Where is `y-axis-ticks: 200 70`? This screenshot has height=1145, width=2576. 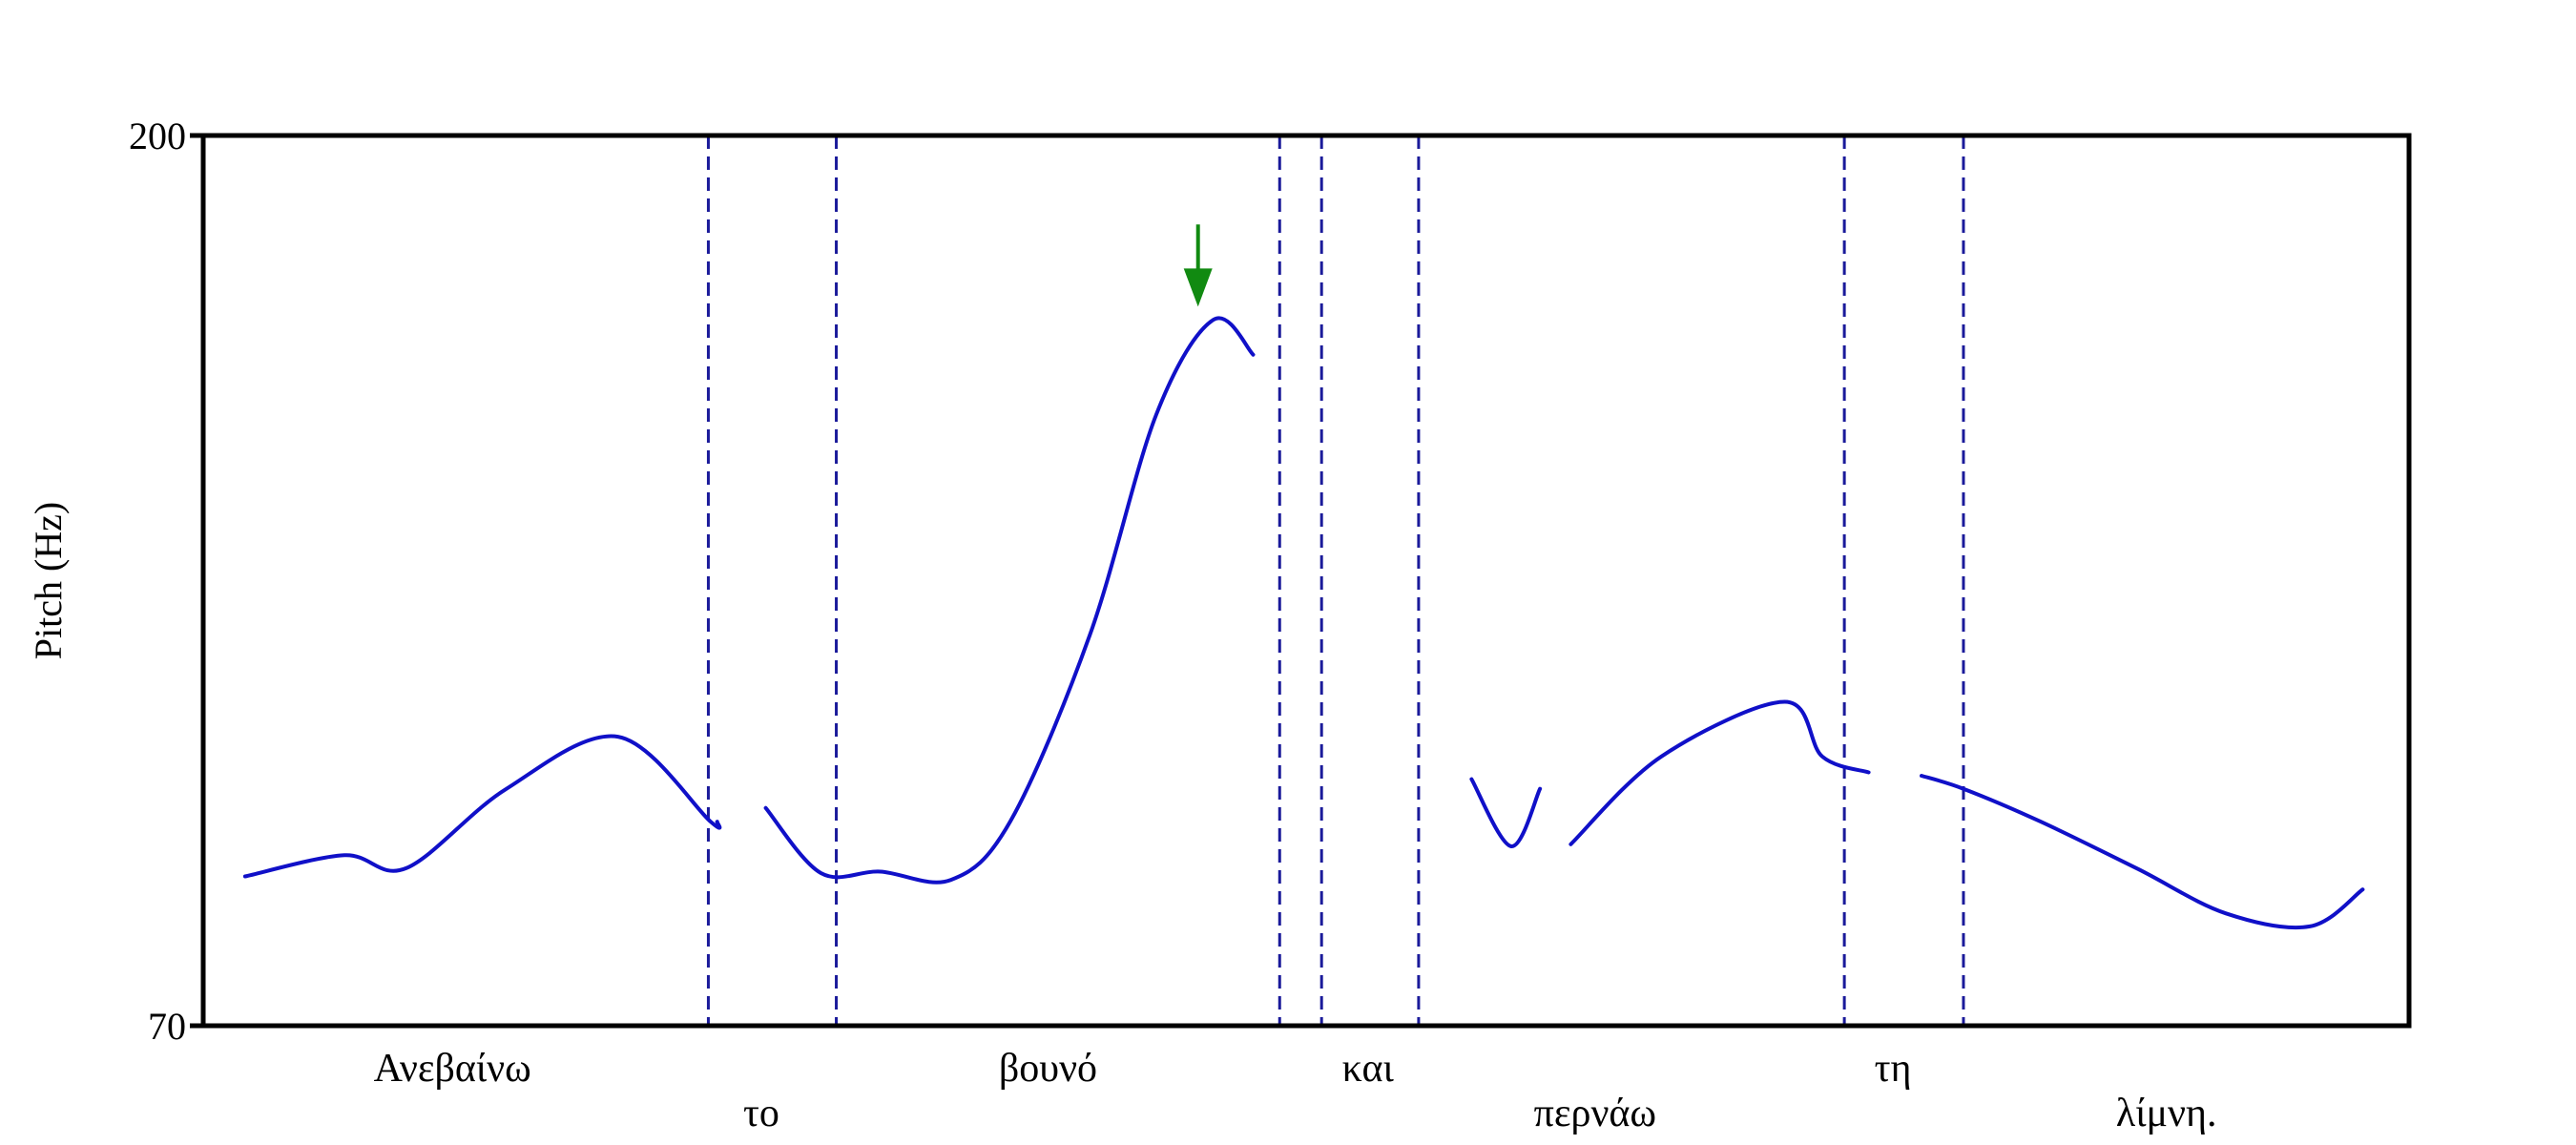 y-axis-ticks: 200 70 is located at coordinates (166, 581).